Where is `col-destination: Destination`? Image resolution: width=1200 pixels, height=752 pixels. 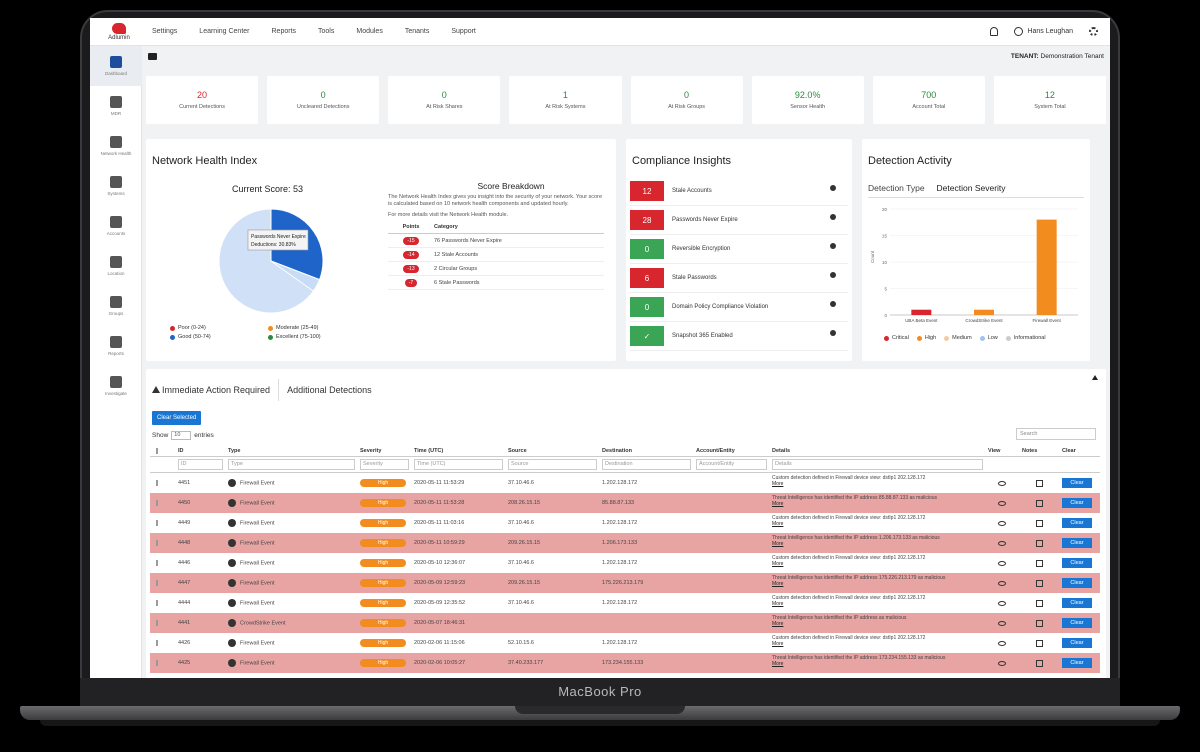
col-destination: Destination is located at coordinates (617, 450).